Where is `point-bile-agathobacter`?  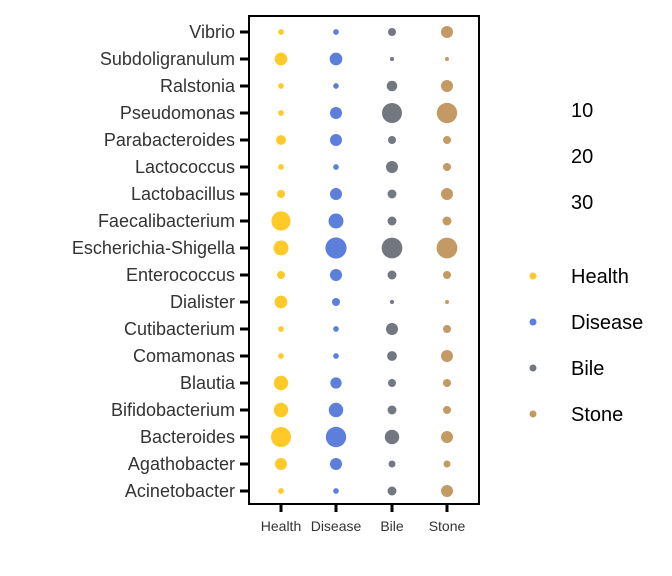 point-bile-agathobacter is located at coordinates (392, 464).